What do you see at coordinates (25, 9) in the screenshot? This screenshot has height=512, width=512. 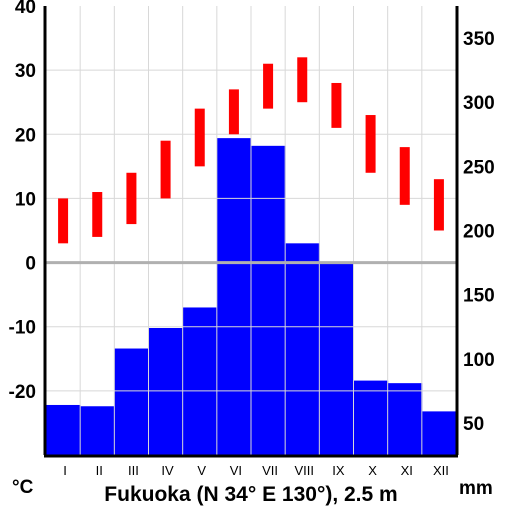 I see `left-tick-label: 40` at bounding box center [25, 9].